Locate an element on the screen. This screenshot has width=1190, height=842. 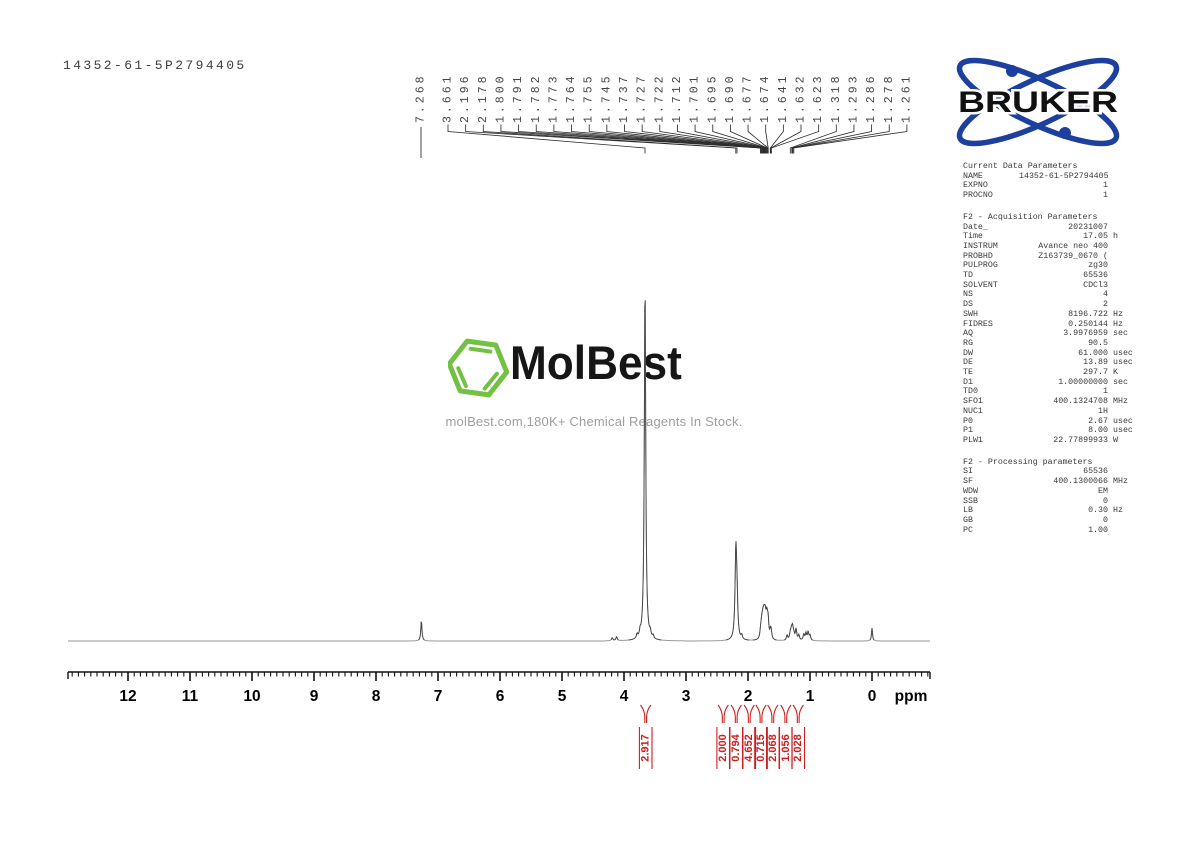
sample-title: 14352-61-5P2794405 is located at coordinates (155, 65).